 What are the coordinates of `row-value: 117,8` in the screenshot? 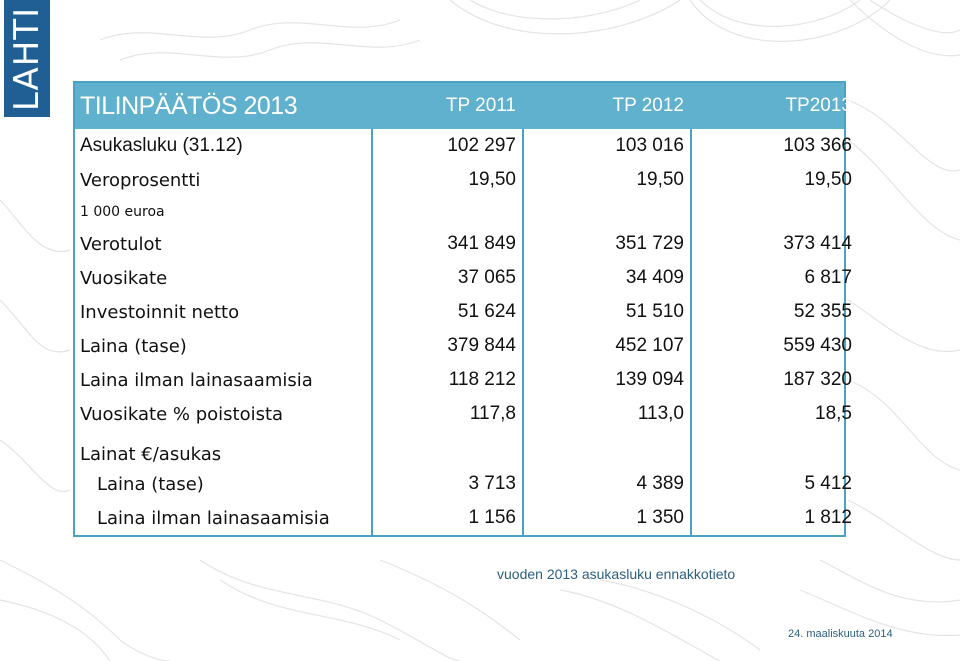 It's located at (446, 414).